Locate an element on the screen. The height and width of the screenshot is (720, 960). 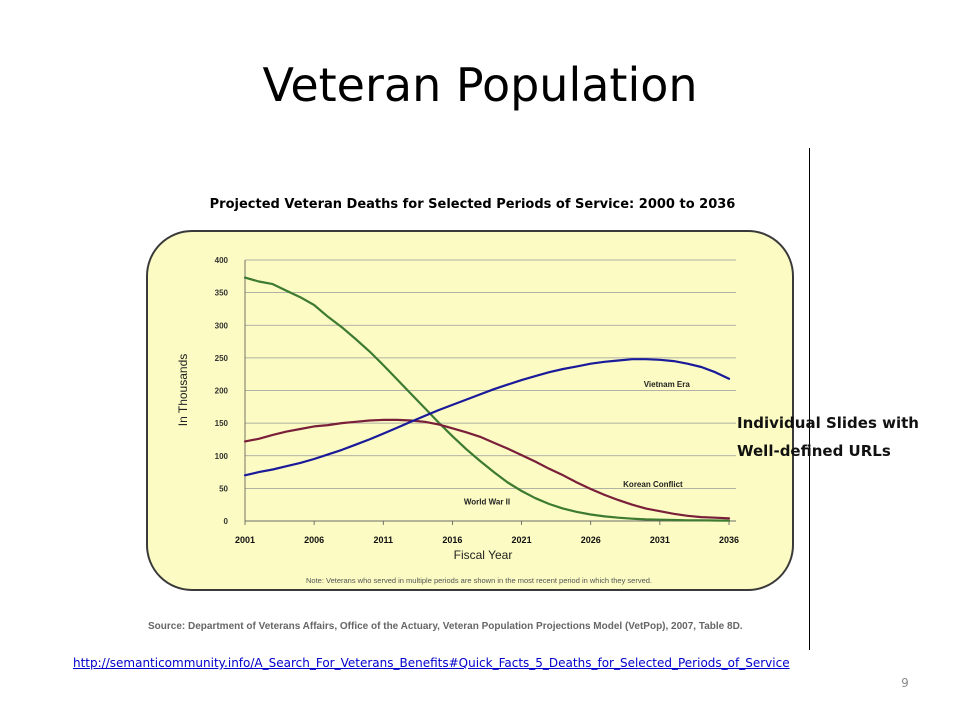
series-line-vietnam-era is located at coordinates (487, 417).